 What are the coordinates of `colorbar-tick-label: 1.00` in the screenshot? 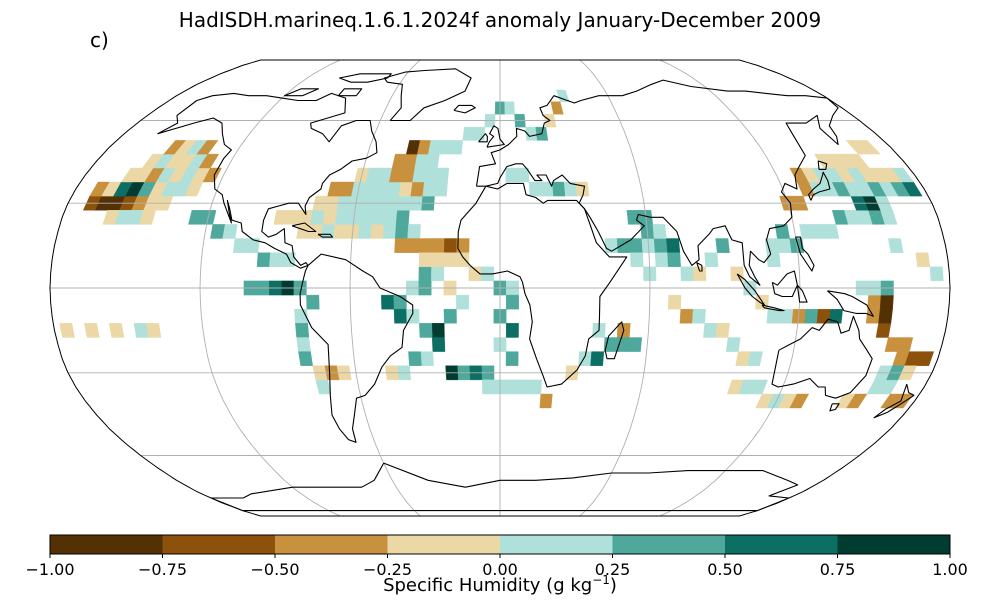 It's located at (950, 569).